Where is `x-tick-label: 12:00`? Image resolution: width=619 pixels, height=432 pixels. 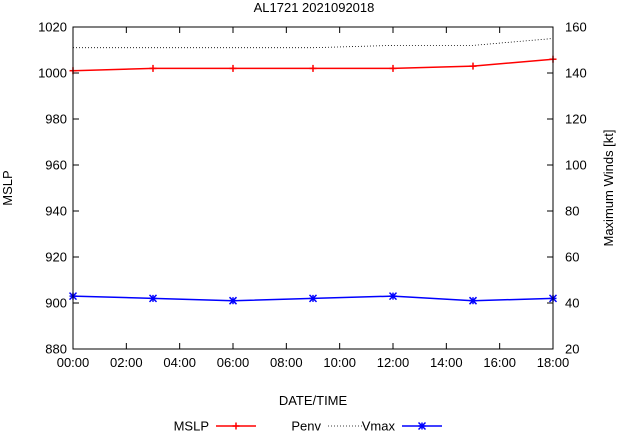 x-tick-label: 12:00 is located at coordinates (393, 362).